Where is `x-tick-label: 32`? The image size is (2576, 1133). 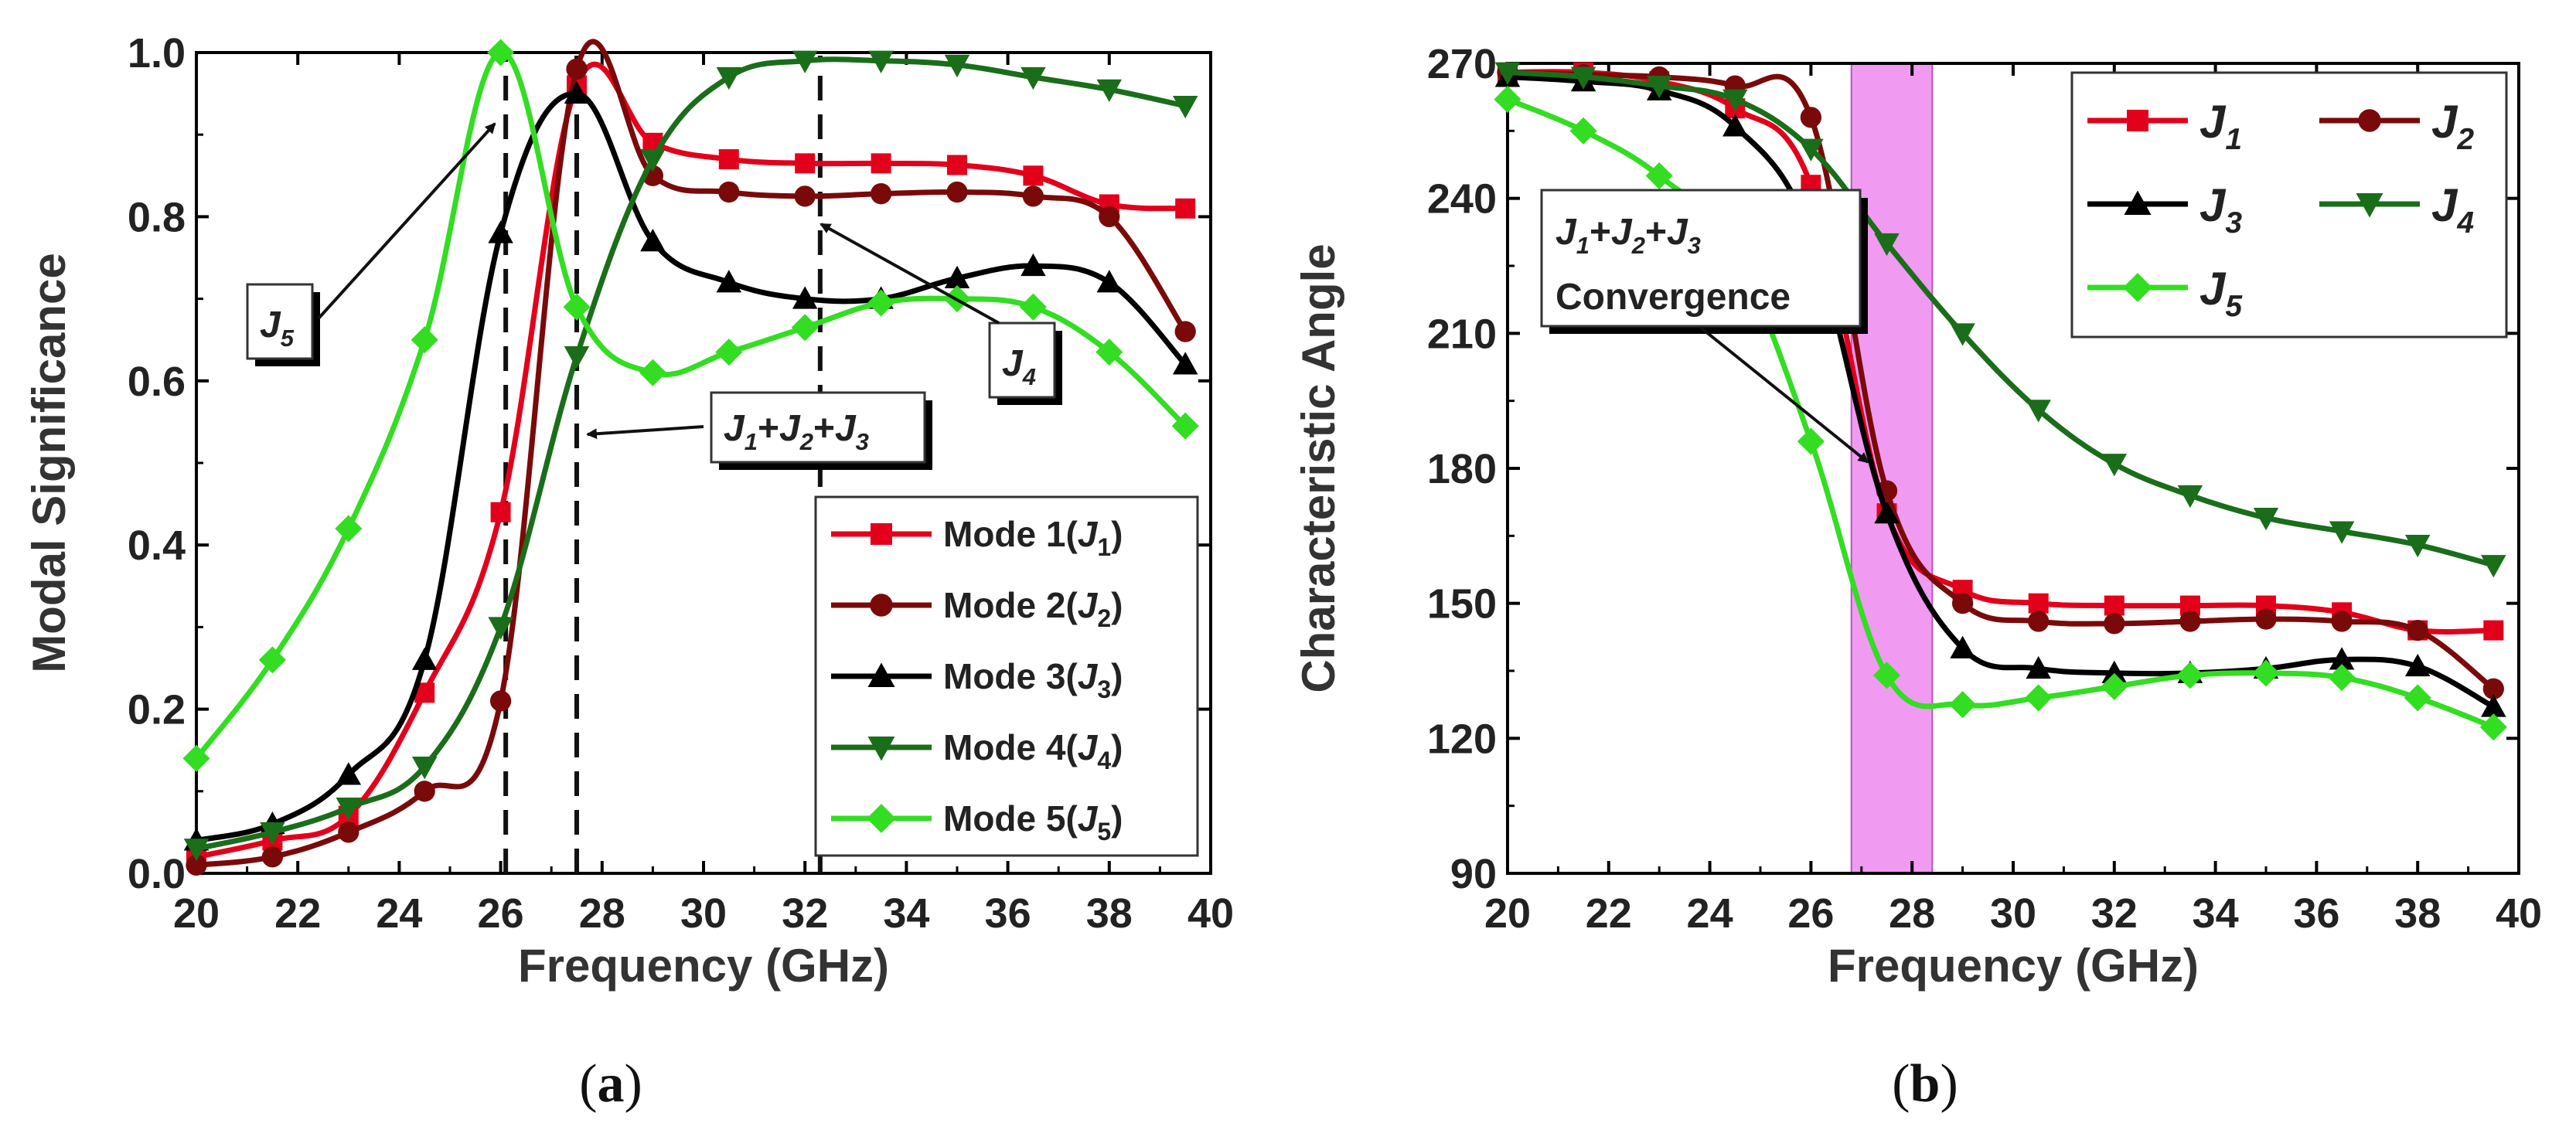
x-tick-label: 32 is located at coordinates (805, 913).